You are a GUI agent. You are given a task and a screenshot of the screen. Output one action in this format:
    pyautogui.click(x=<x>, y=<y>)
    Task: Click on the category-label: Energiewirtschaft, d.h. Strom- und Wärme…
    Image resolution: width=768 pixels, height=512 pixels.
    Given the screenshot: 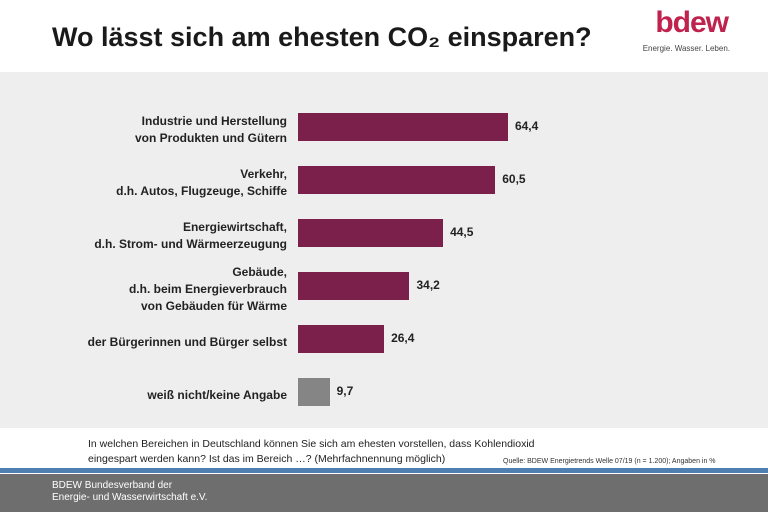 What is the action you would take?
    pyautogui.click(x=190, y=235)
    